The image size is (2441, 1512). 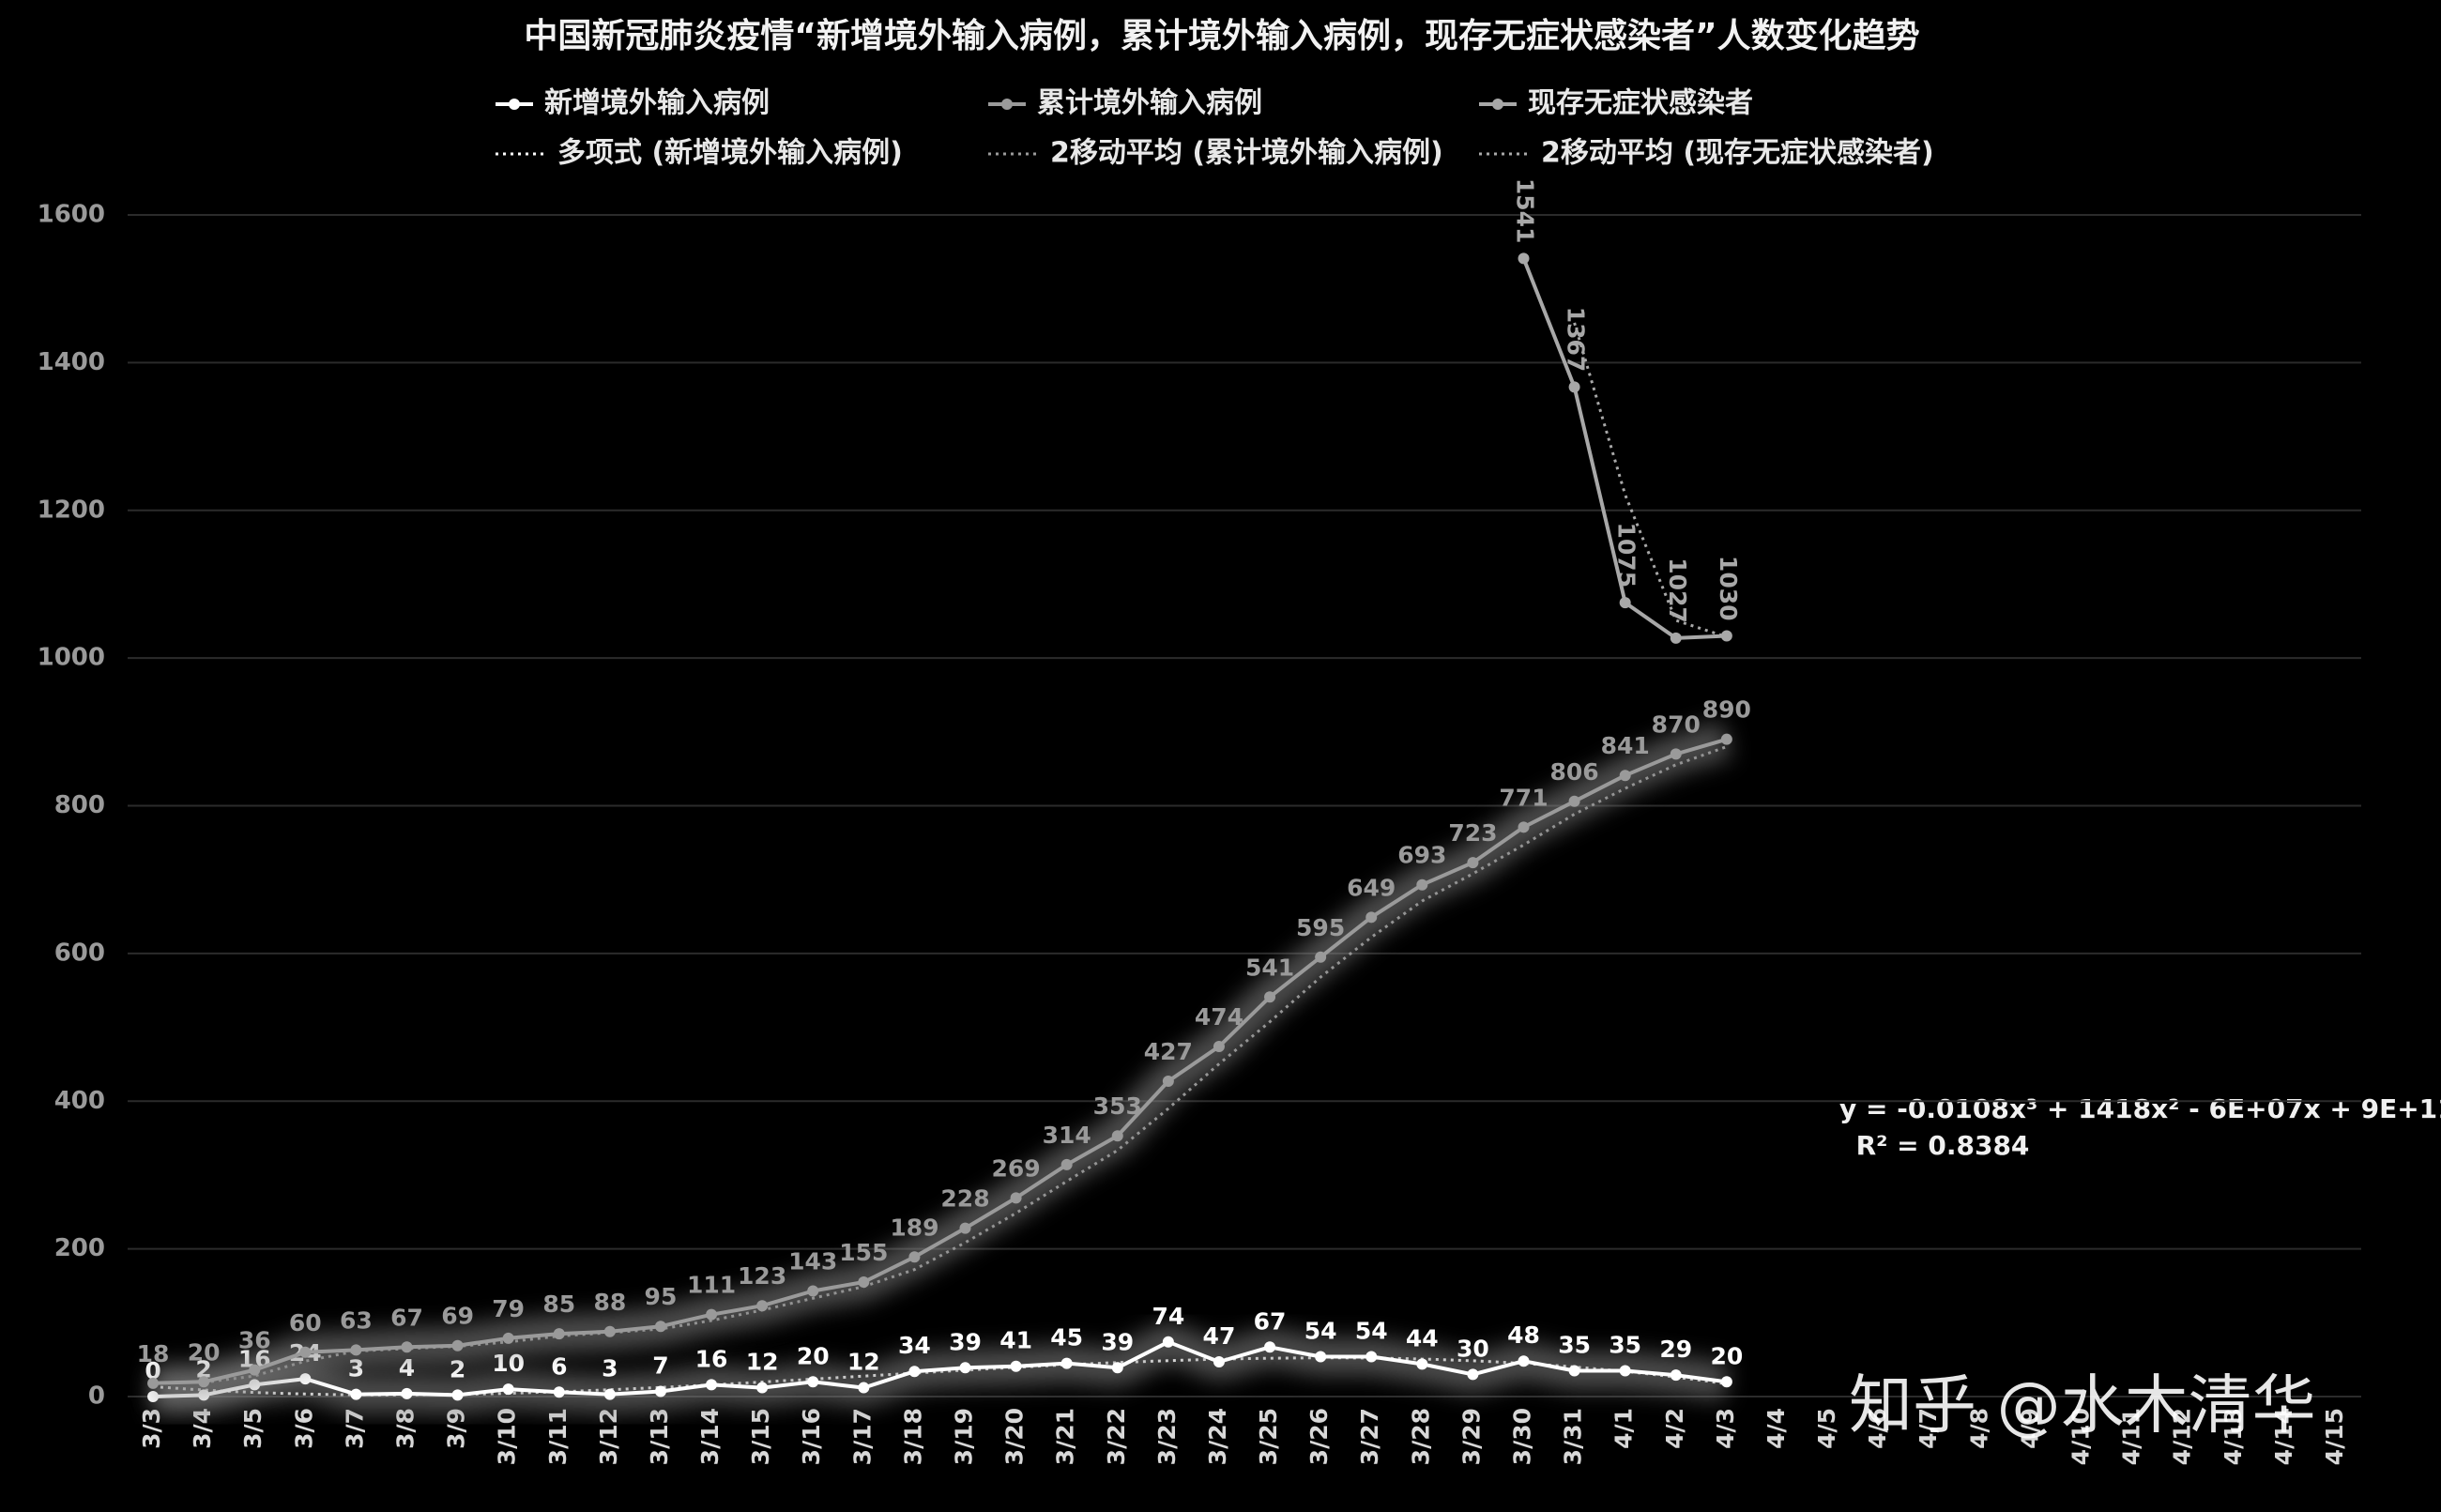 What do you see at coordinates (1168, 1051) in the screenshot?
I see `data-label: 427` at bounding box center [1168, 1051].